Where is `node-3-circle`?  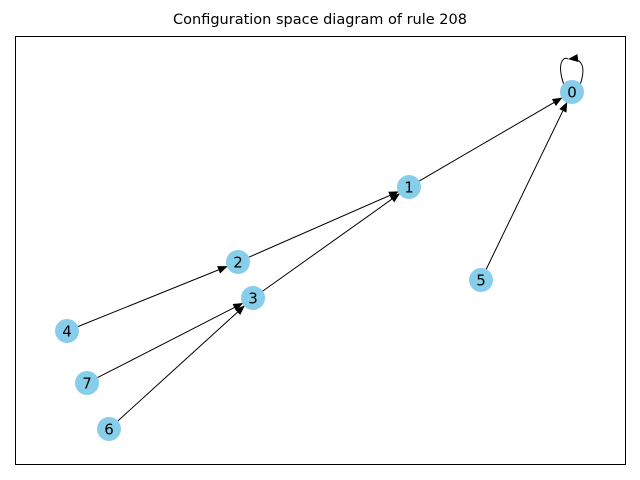
node-3-circle is located at coordinates (253, 298).